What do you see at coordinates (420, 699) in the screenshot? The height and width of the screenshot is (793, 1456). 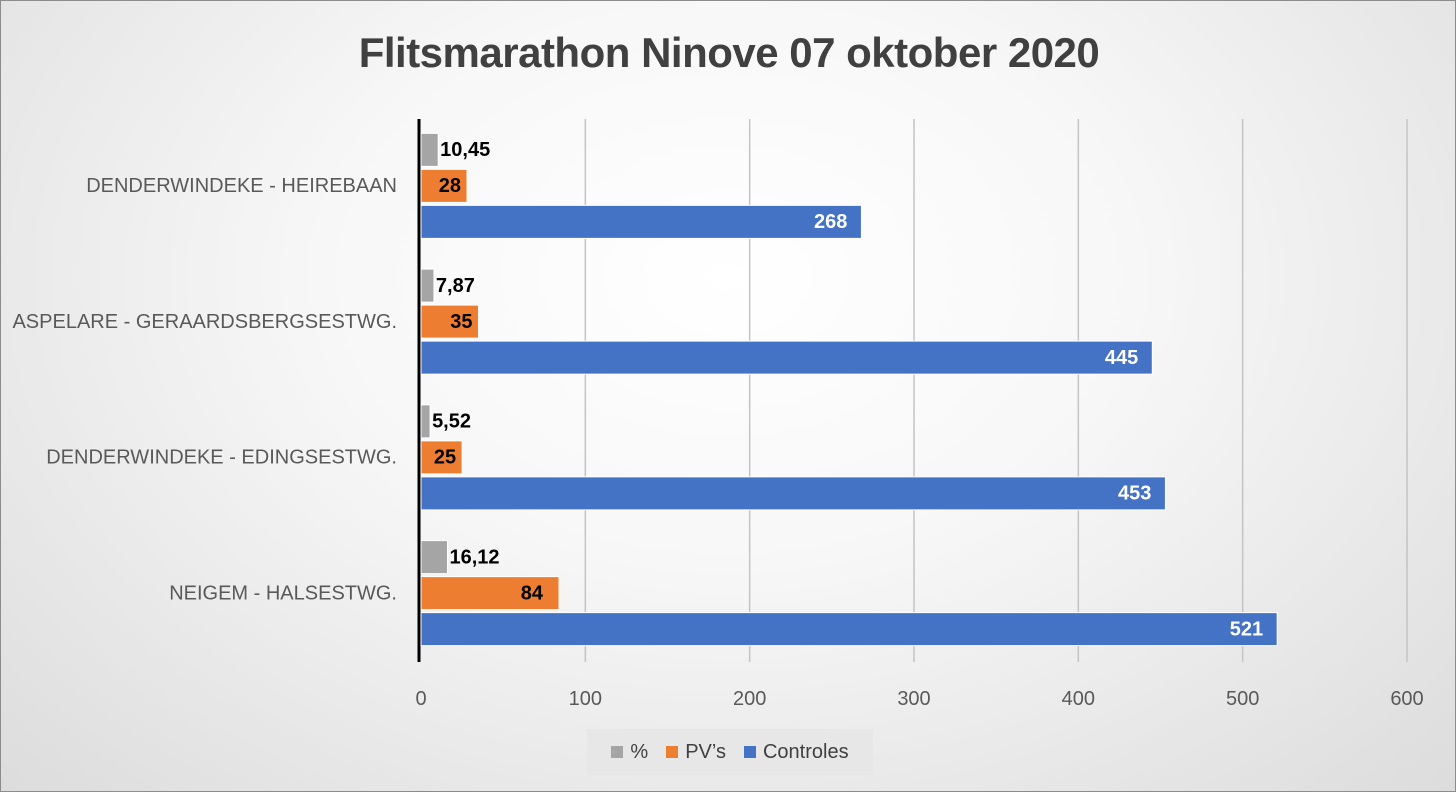 I see `x-tick-label: 0` at bounding box center [420, 699].